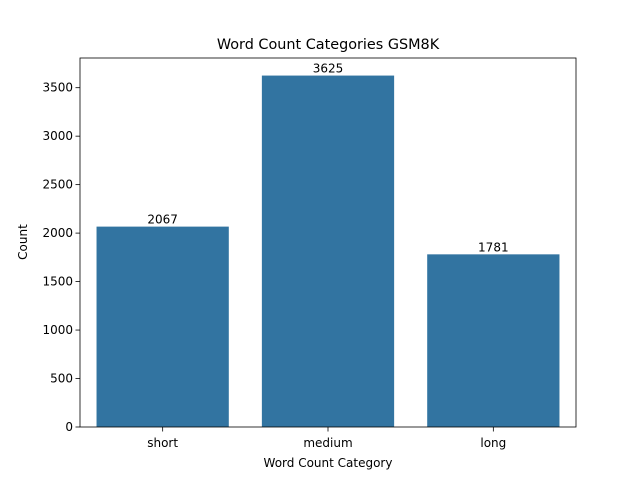  What do you see at coordinates (57, 233) in the screenshot?
I see `y-tick-label-2000: 2000` at bounding box center [57, 233].